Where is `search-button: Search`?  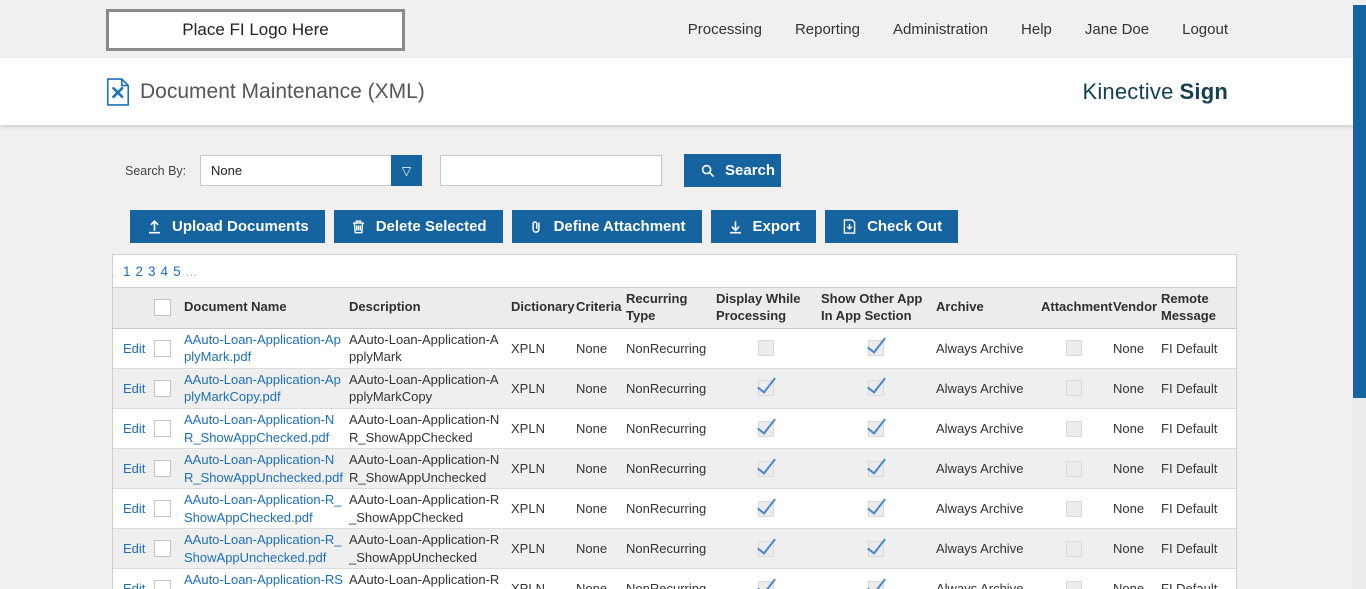
search-button: Search is located at coordinates (732, 170).